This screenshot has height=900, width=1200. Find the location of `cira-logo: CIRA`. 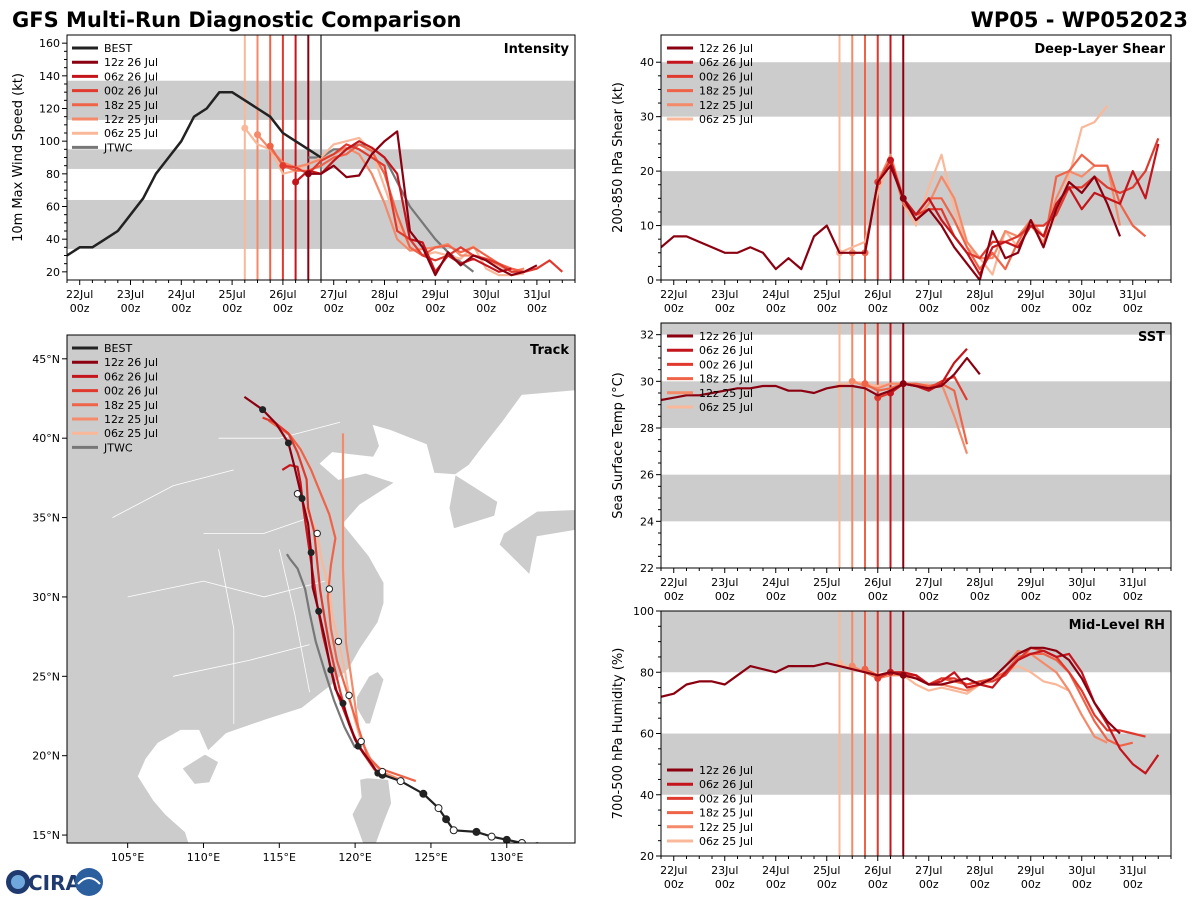

cira-logo: CIRA is located at coordinates (54, 882).